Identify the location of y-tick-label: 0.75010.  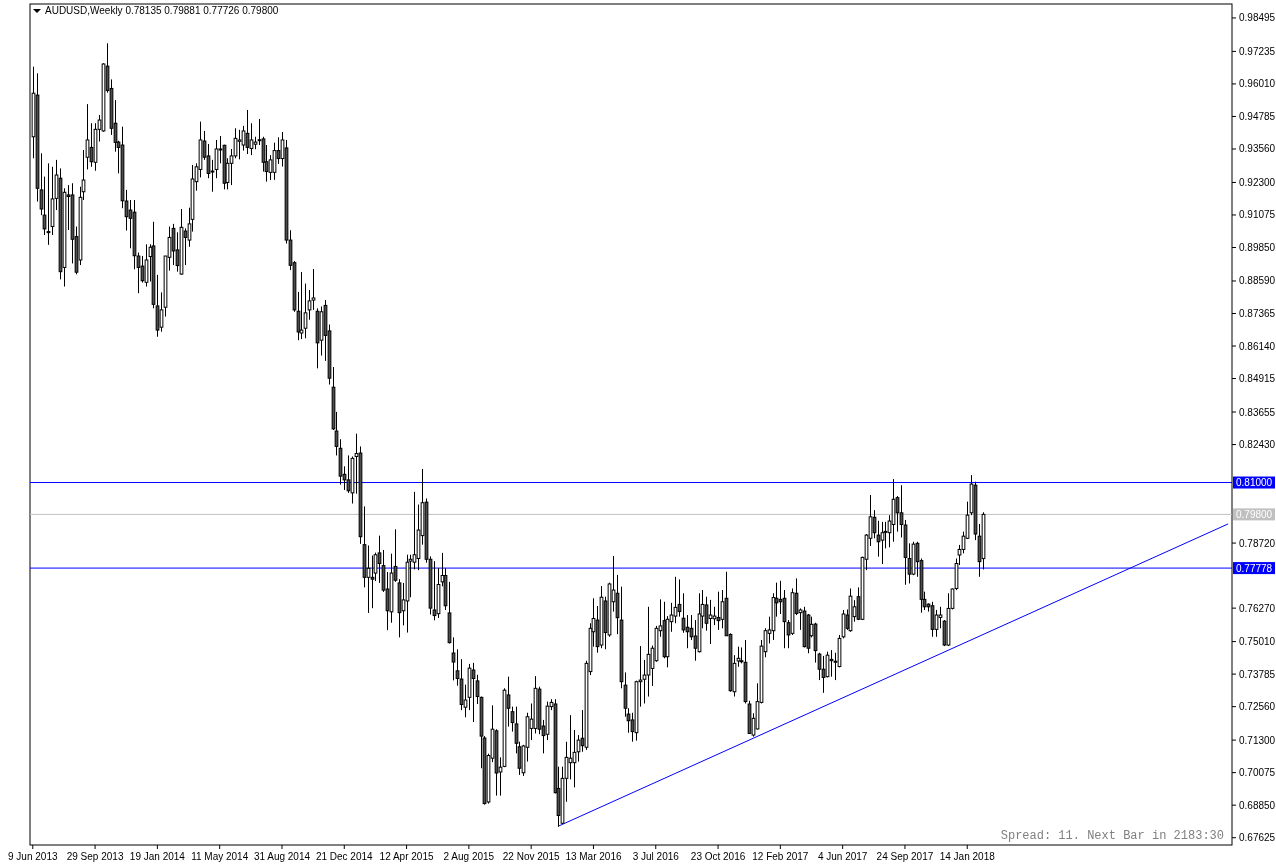
(1257, 642).